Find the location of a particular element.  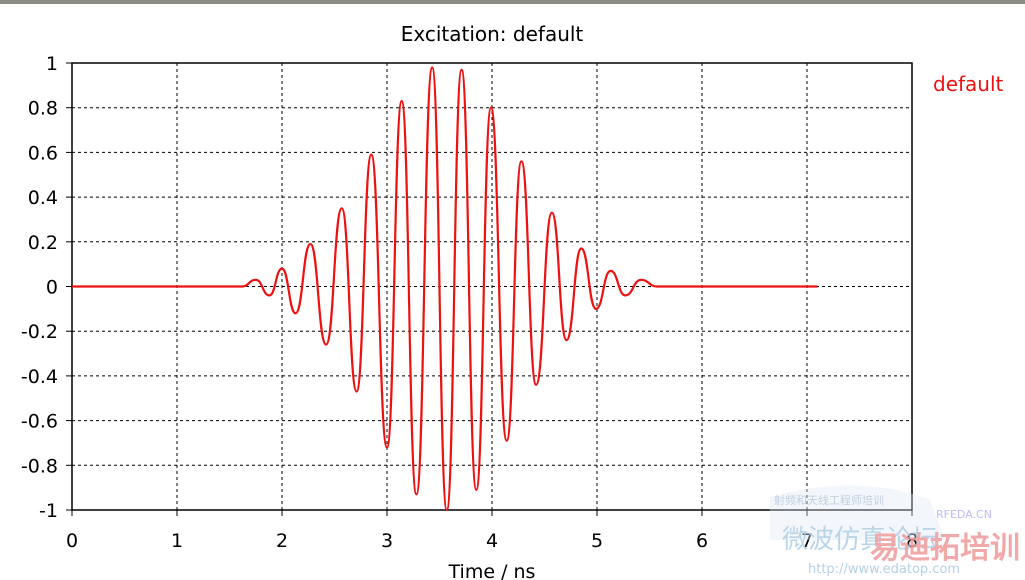

y-tick-label: 0.8 is located at coordinates (43, 109).